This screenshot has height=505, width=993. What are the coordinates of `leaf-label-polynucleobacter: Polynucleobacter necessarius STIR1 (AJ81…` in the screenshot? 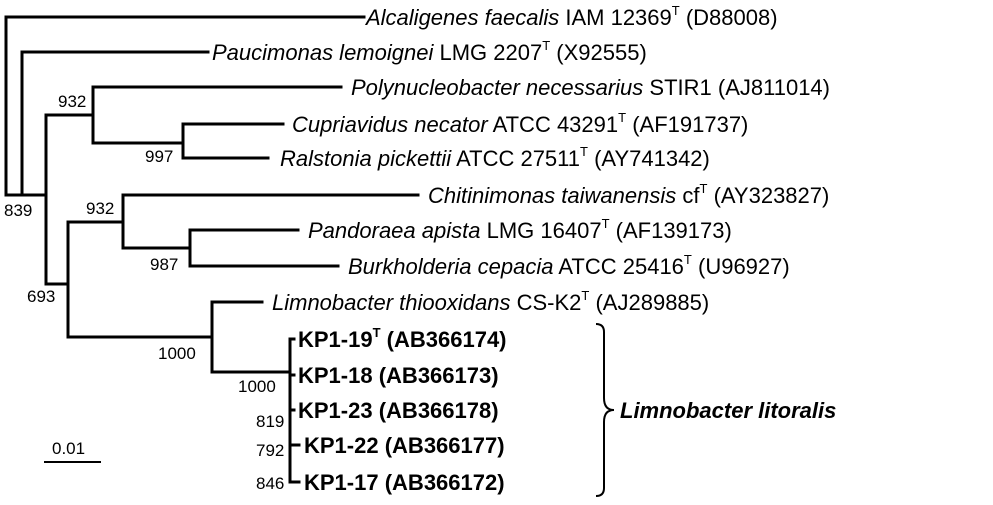 It's located at (590, 87).